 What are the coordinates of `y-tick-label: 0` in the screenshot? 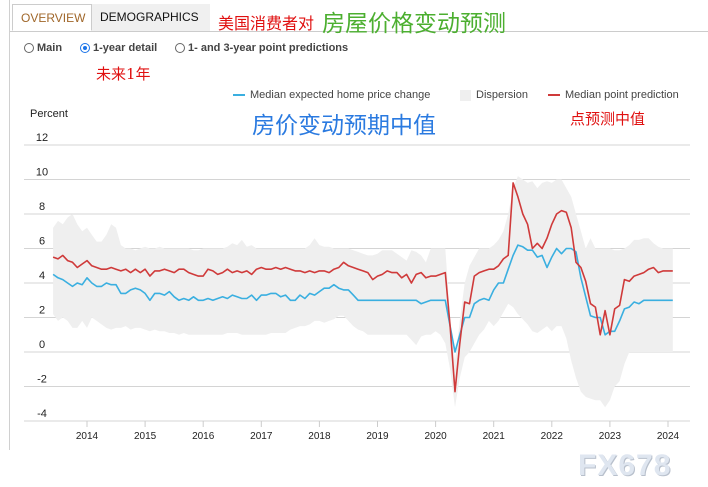 It's located at (42, 345).